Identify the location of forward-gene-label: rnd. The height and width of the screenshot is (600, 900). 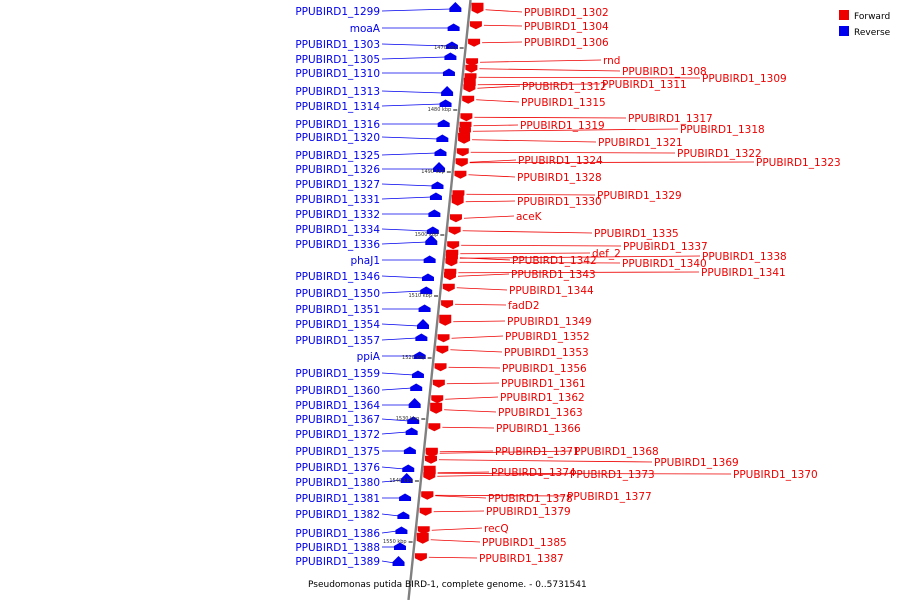
(611, 61).